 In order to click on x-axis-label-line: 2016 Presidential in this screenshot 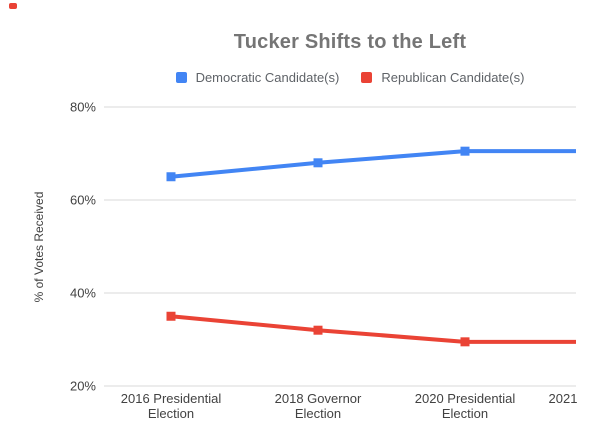, I will do `click(171, 398)`.